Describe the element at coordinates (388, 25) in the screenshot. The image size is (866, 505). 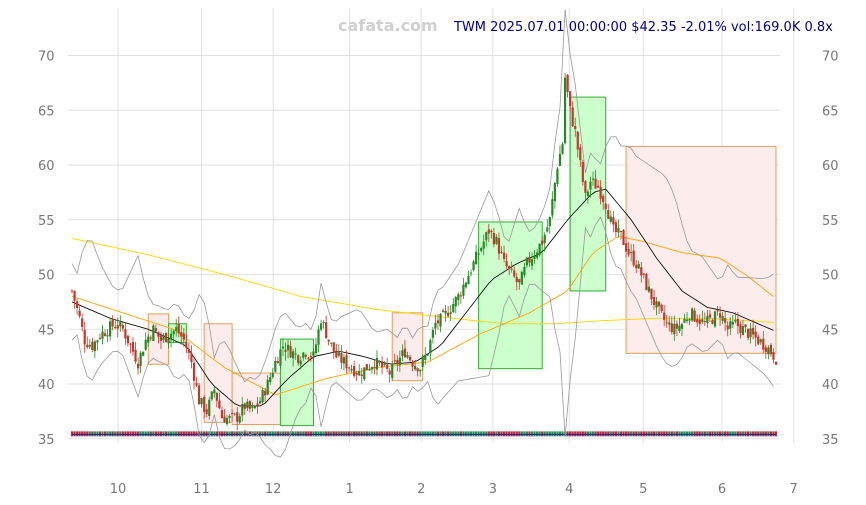
I see `watermark: cafata.com` at that location.